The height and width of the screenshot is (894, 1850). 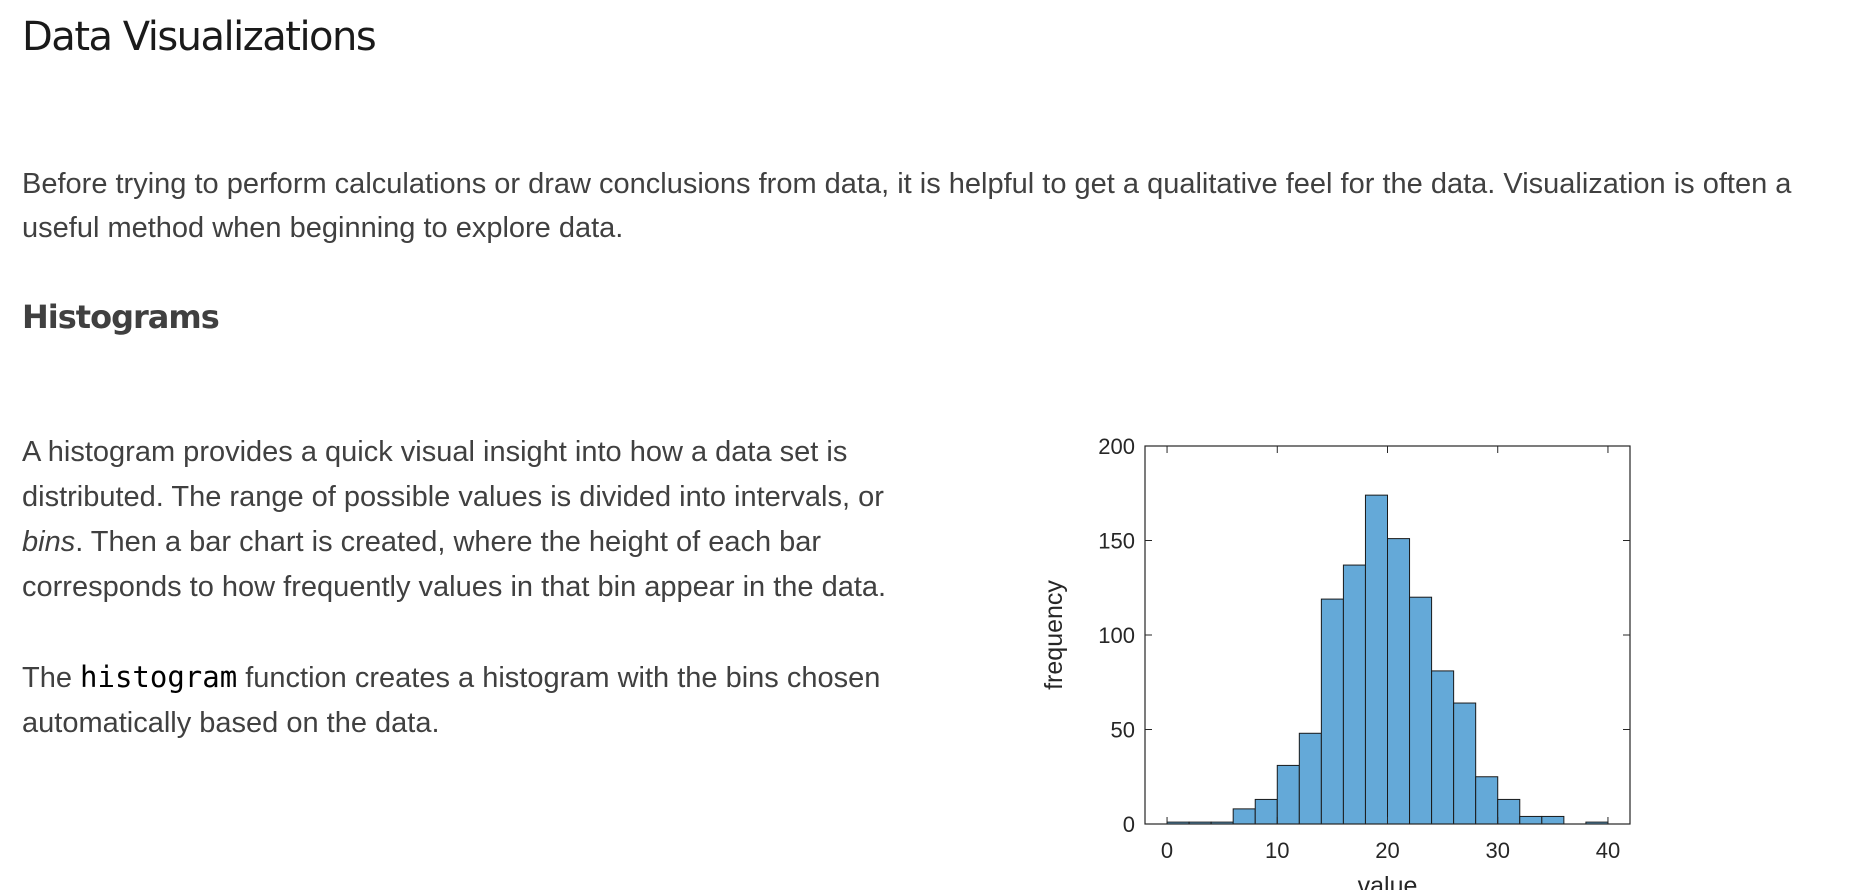 What do you see at coordinates (1387, 850) in the screenshot?
I see `x-tick-label: 20` at bounding box center [1387, 850].